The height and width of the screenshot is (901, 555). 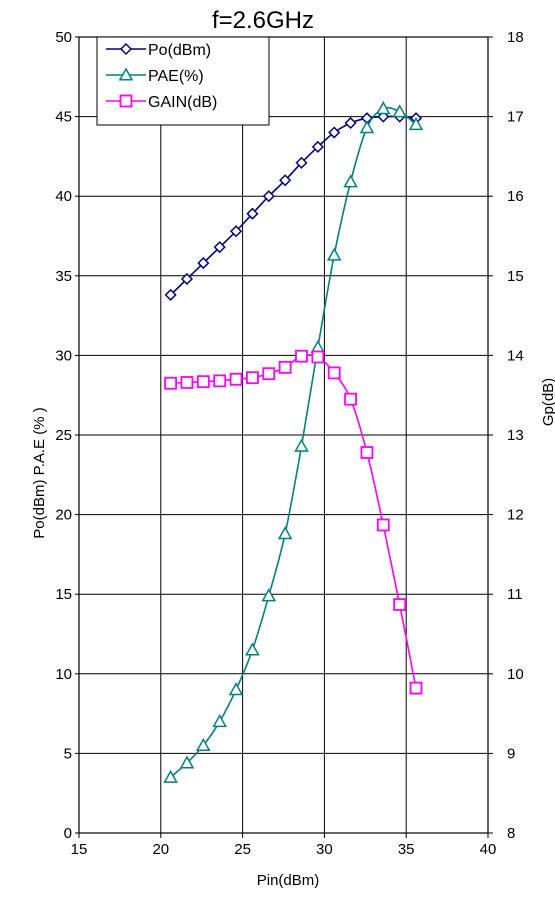 I want to click on y-right-tick-label: 18, so click(x=515, y=37).